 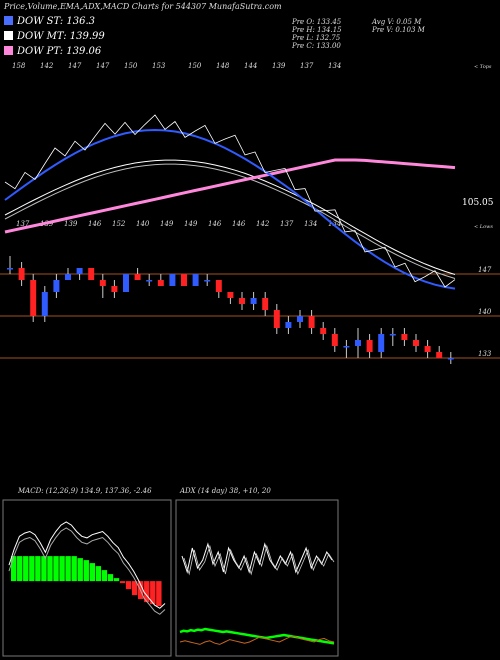 What do you see at coordinates (316, 46) in the screenshot?
I see `stat-pre-c: Pre C: 133.00` at bounding box center [316, 46].